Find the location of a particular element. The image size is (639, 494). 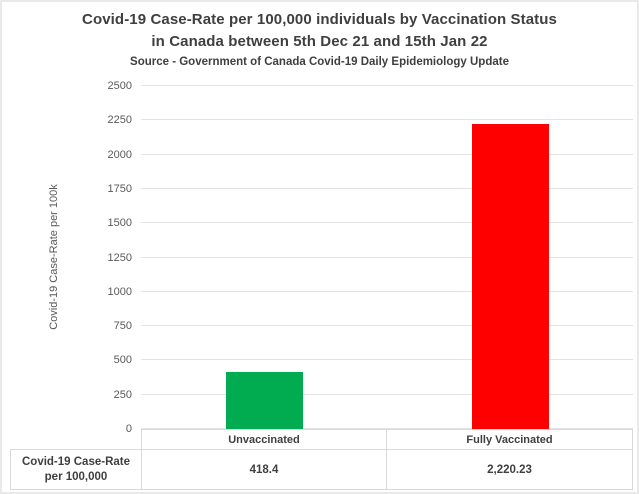

ytick-label-250: 250 is located at coordinates (122, 394).